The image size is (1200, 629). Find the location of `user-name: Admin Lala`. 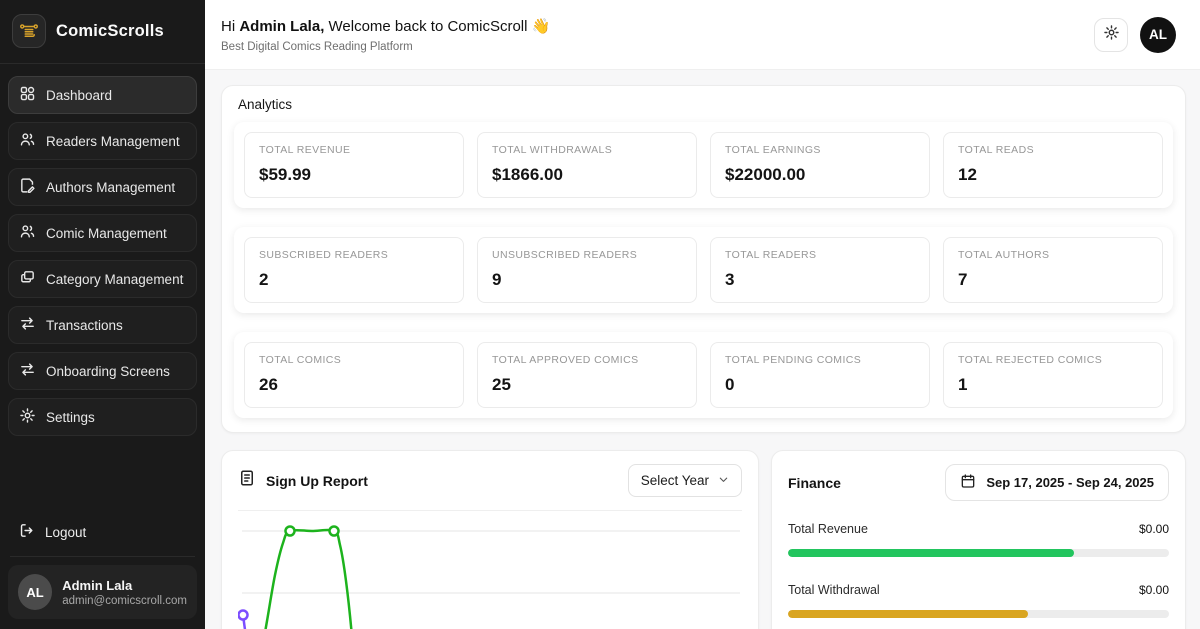

user-name: Admin Lala is located at coordinates (97, 585).